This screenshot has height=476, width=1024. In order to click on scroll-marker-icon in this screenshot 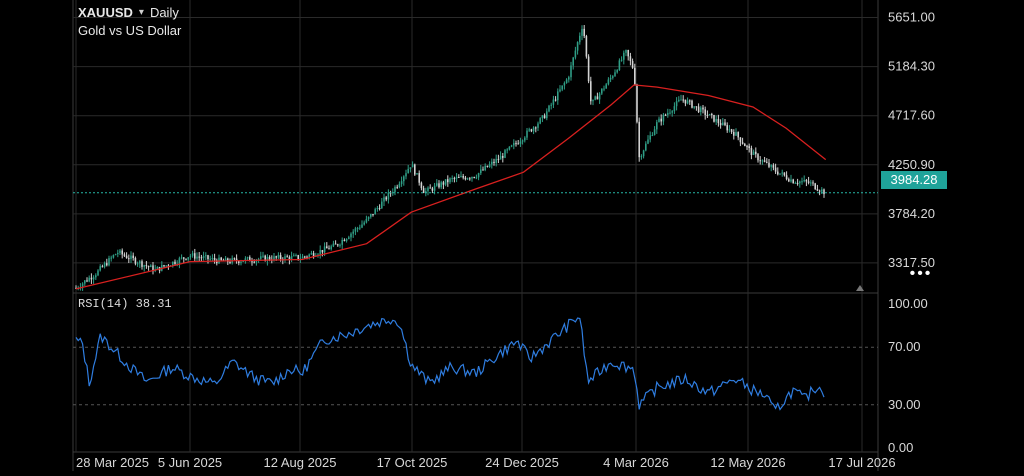, I will do `click(860, 288)`.